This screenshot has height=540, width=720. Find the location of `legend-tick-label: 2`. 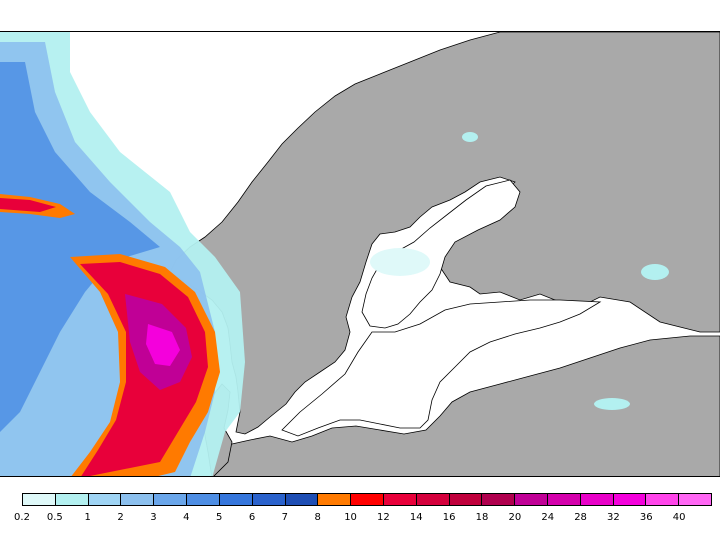

legend-tick-label: 2 is located at coordinates (120, 517).